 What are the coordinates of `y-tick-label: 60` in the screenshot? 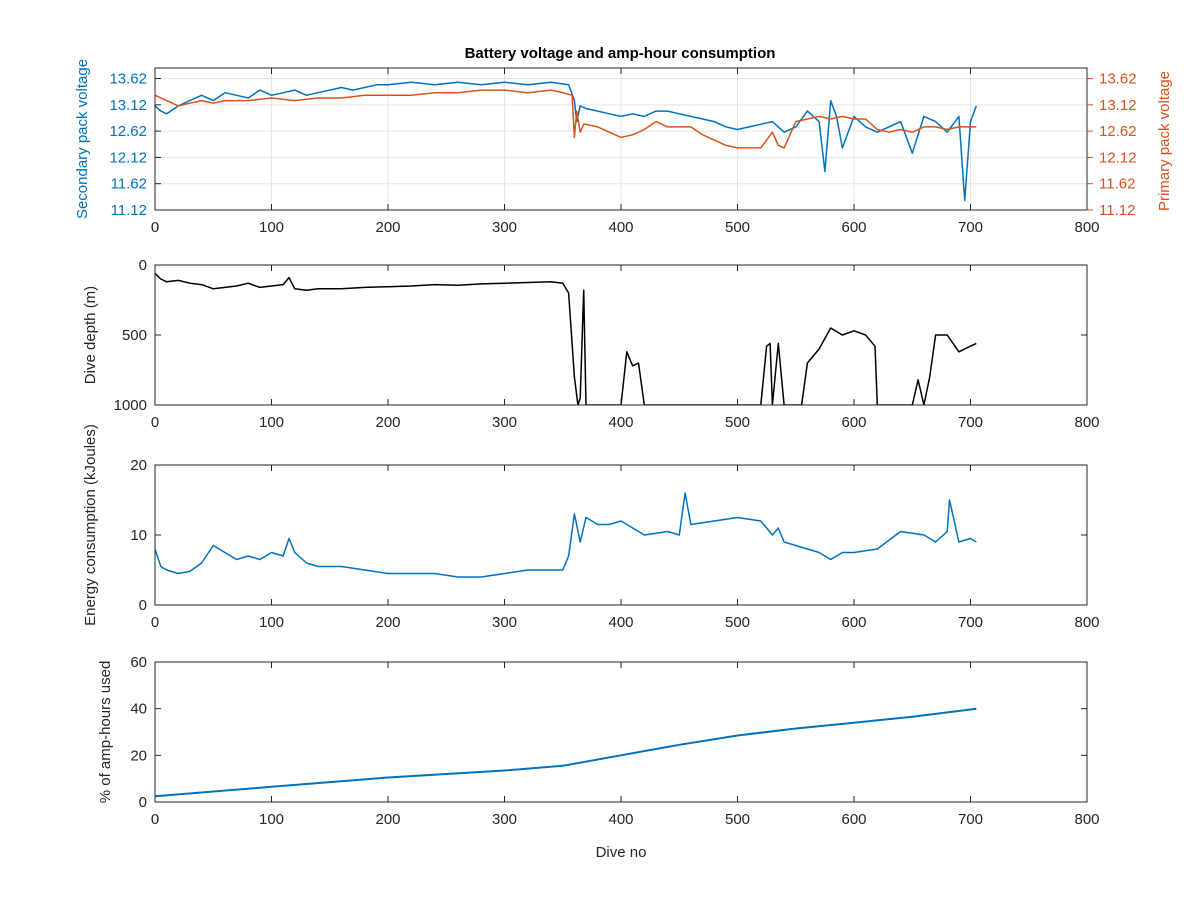 It's located at (138, 662).